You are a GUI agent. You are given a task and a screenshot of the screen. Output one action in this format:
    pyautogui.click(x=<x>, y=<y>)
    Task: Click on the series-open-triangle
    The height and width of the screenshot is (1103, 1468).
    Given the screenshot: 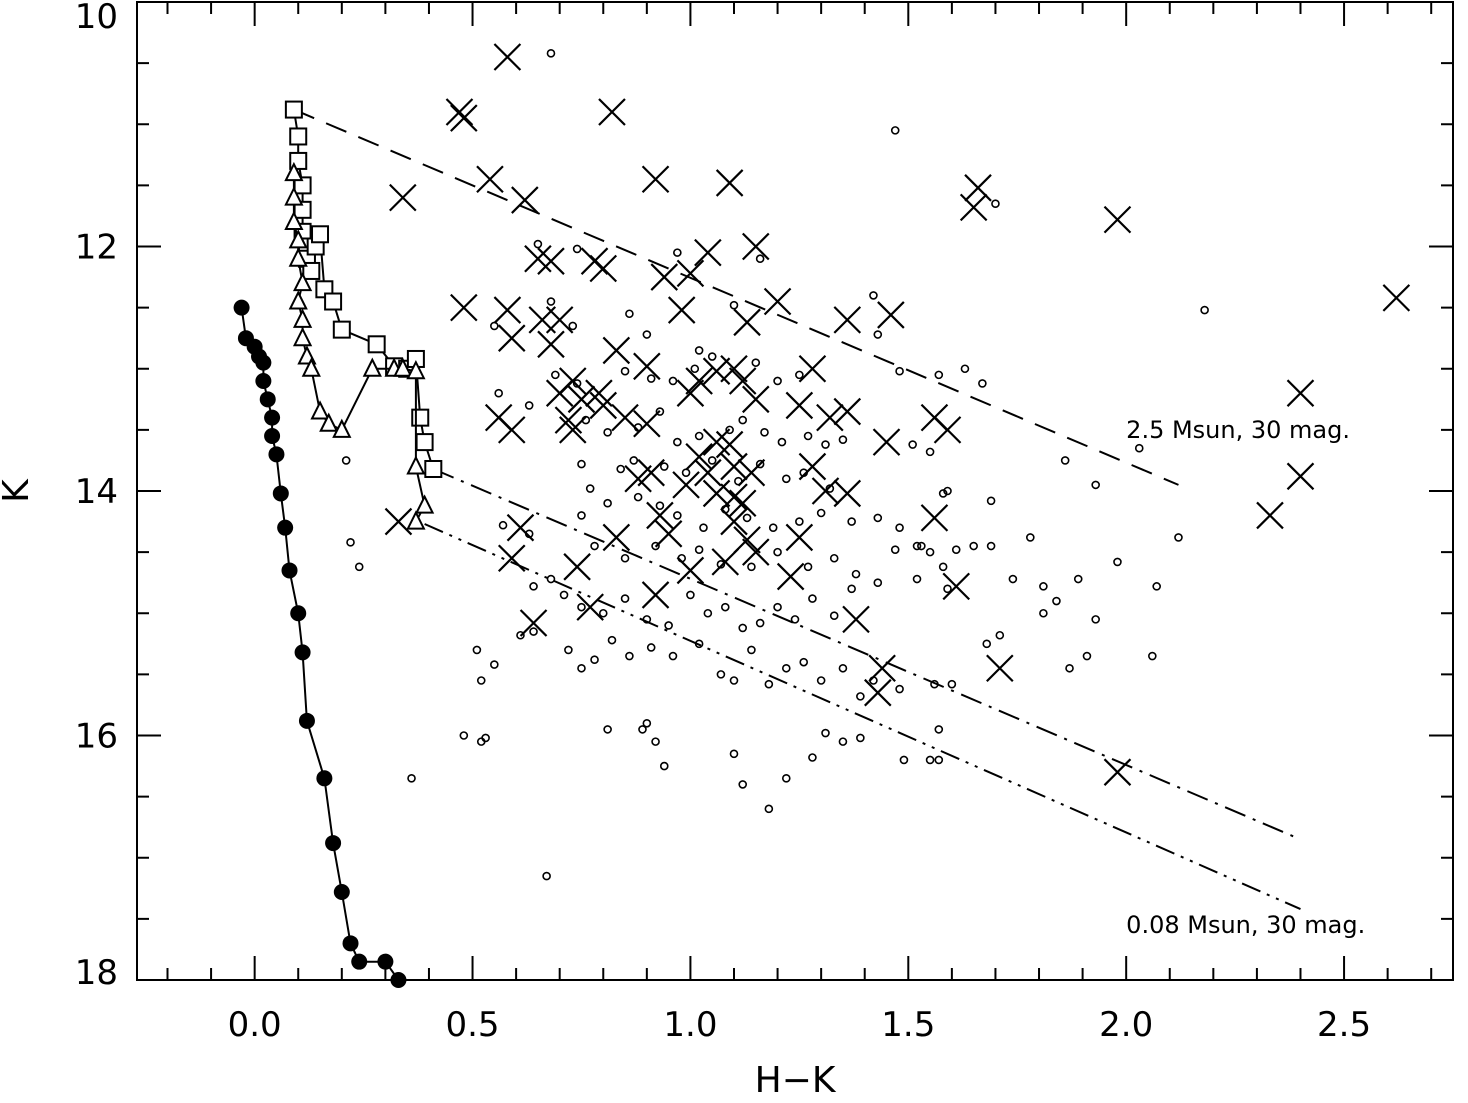 What is the action you would take?
    pyautogui.click(x=359, y=345)
    